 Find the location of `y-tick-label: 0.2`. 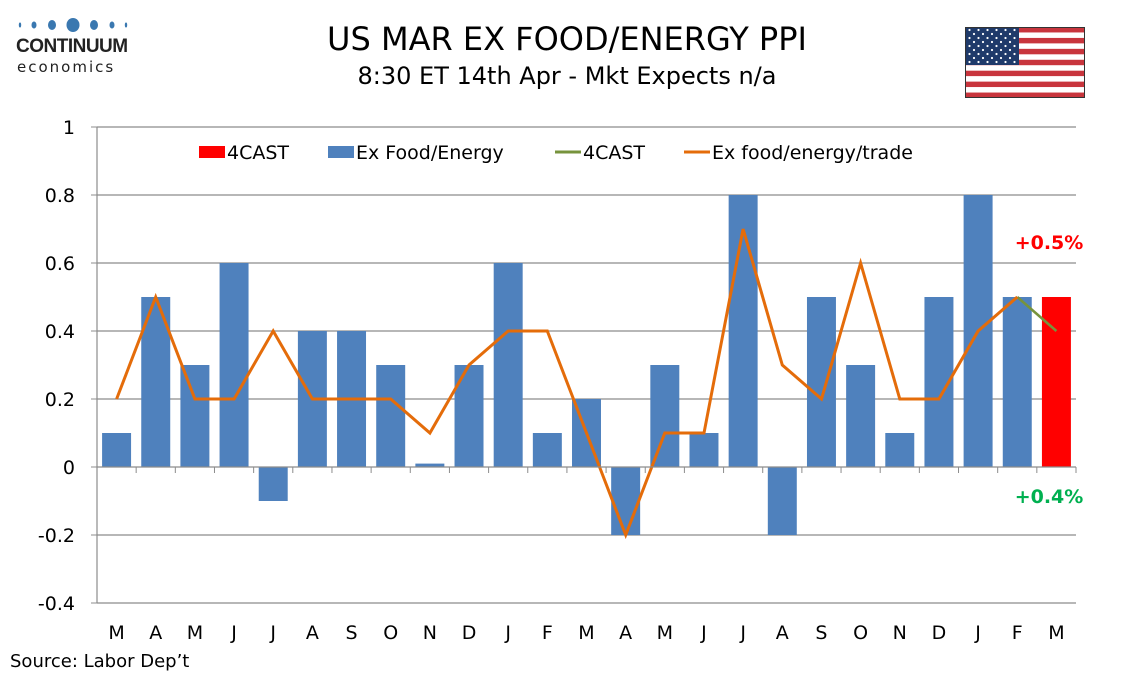

y-tick-label: 0.2 is located at coordinates (60, 400).